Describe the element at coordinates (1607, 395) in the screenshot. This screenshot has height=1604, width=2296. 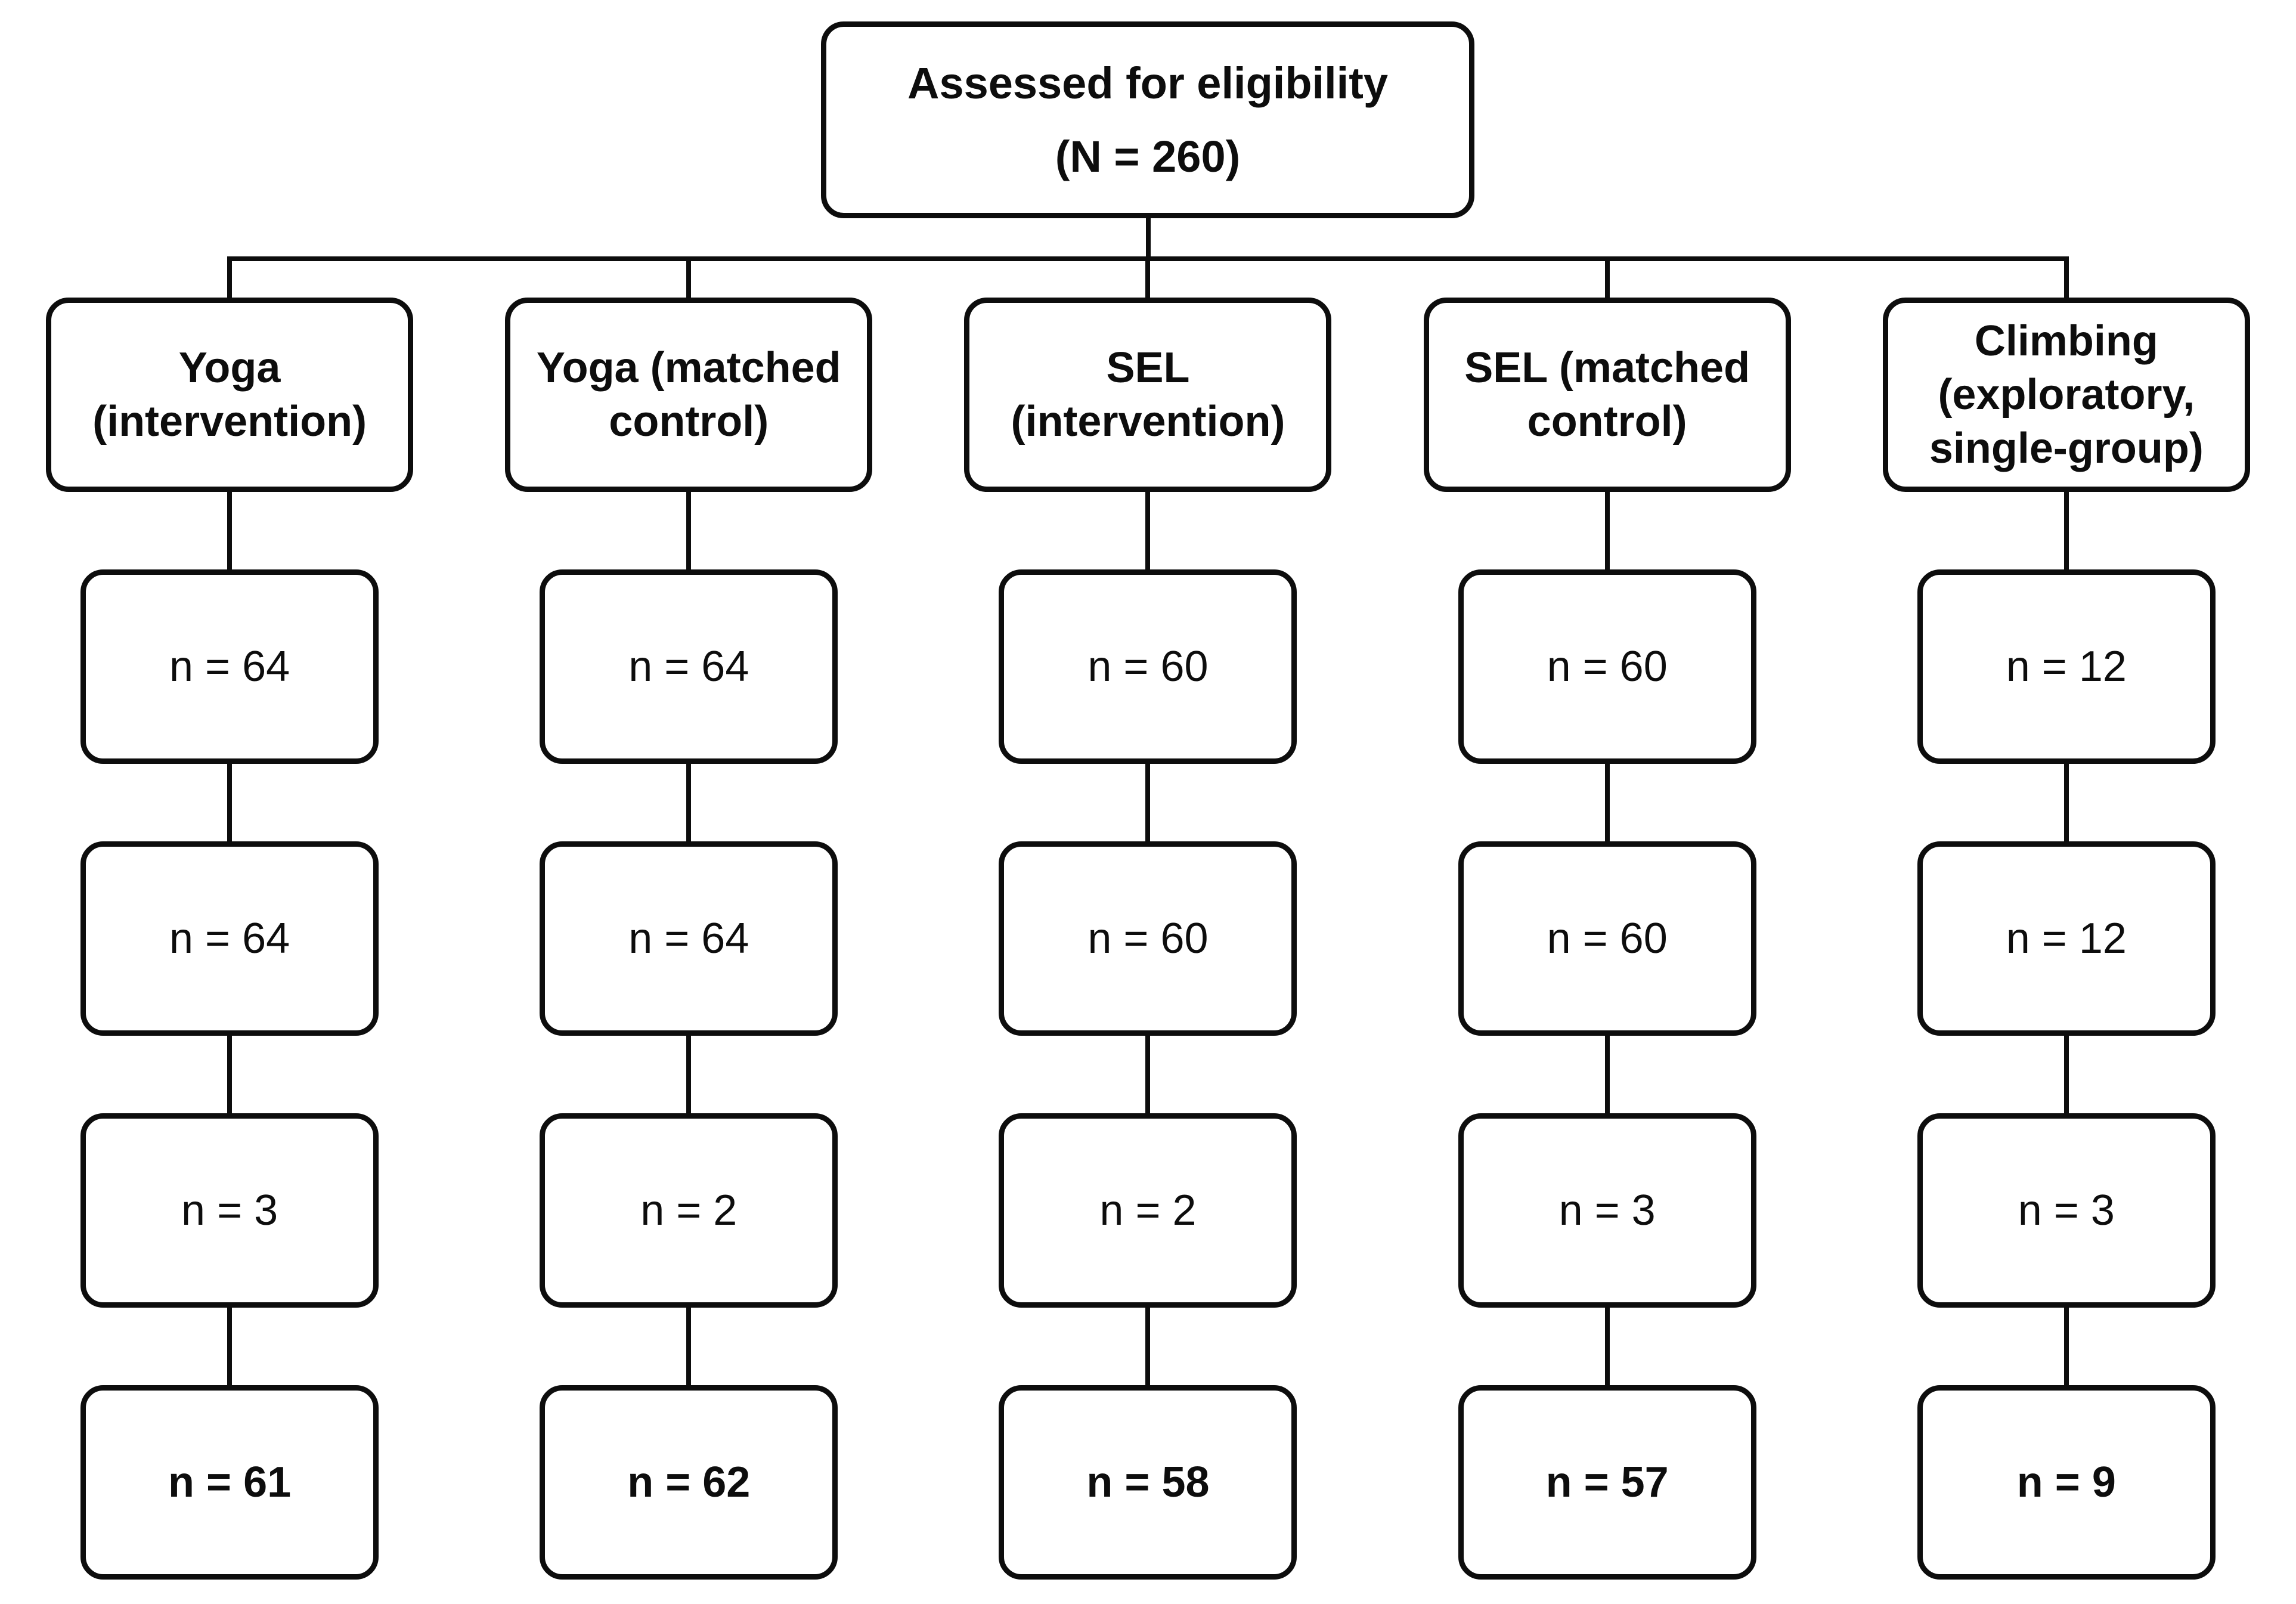
I see `group-header-box: SEL (matched control)` at that location.